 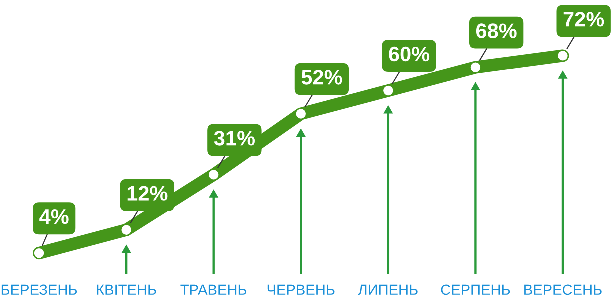 I want to click on data-label: 60%, so click(x=409, y=54).